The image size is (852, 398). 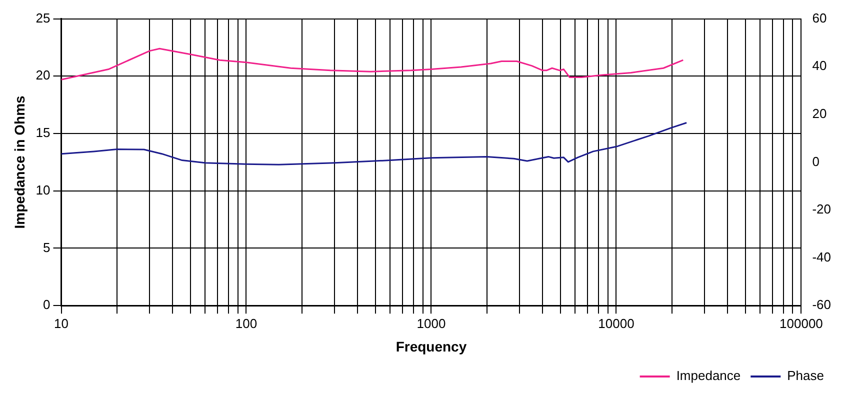 What do you see at coordinates (46, 247) in the screenshot?
I see `y-tick-label: 5` at bounding box center [46, 247].